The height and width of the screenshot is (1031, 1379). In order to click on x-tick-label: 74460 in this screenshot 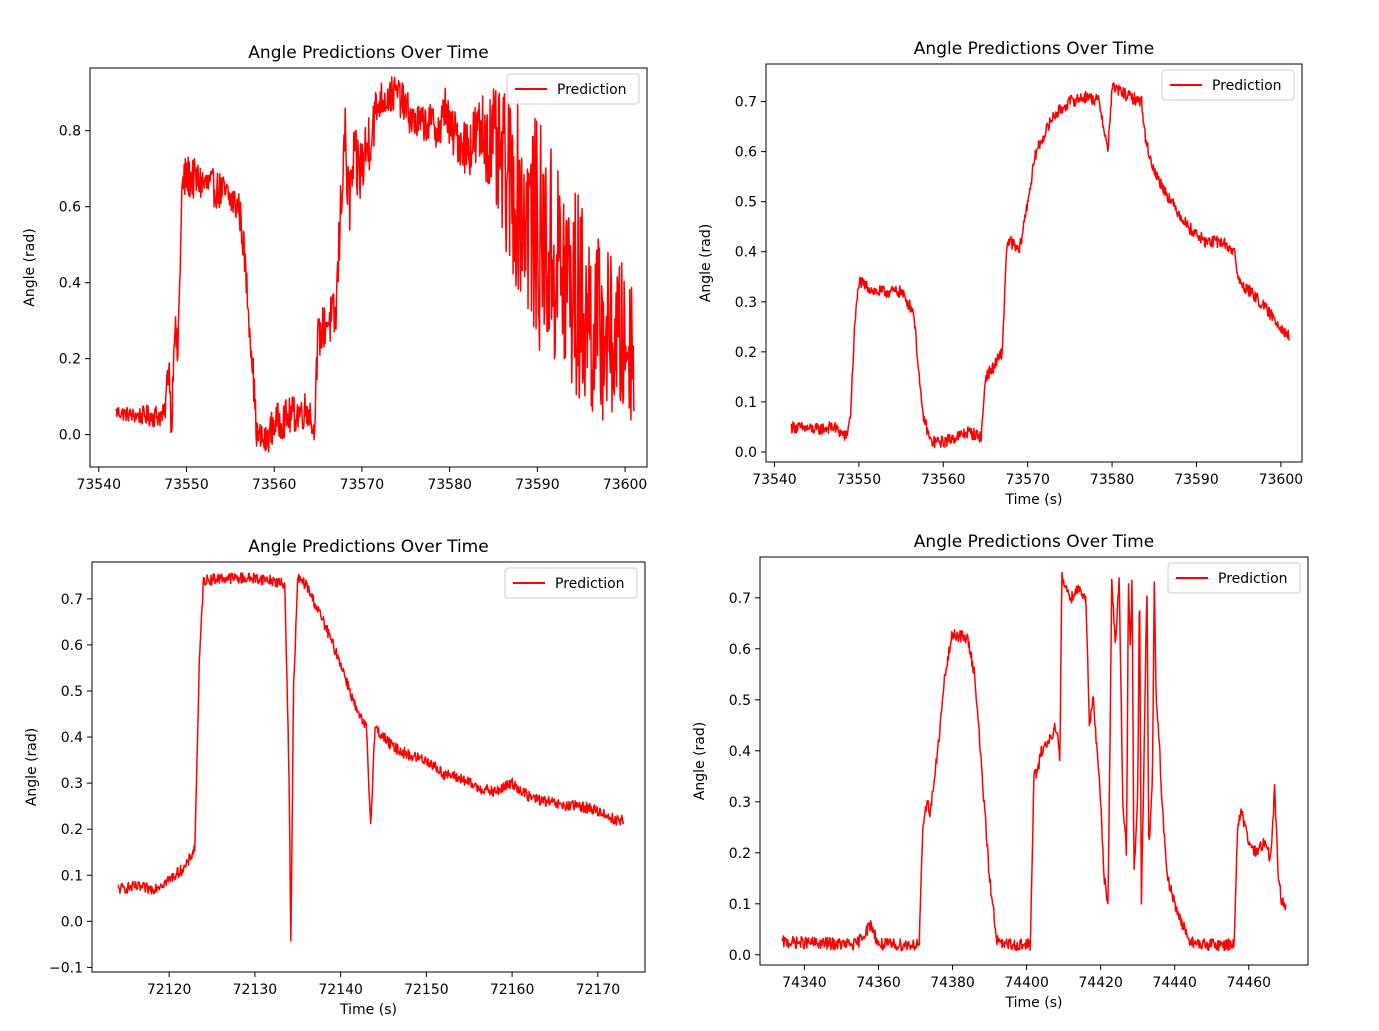, I will do `click(1248, 983)`.